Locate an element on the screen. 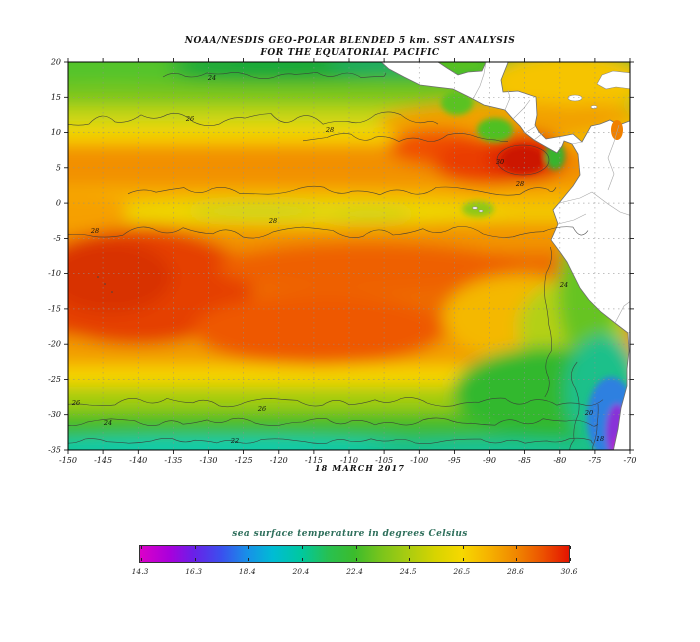  x-tick-label: -125 is located at coordinates (244, 460).